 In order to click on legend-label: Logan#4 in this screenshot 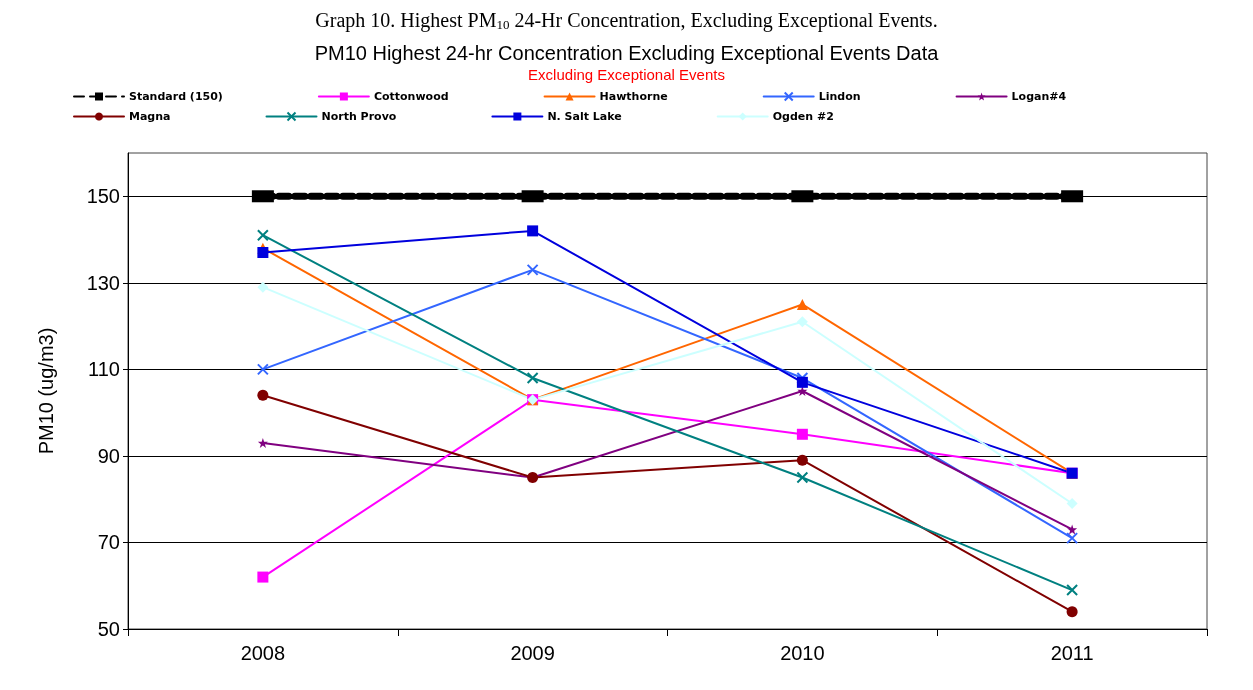, I will do `click(1039, 96)`.